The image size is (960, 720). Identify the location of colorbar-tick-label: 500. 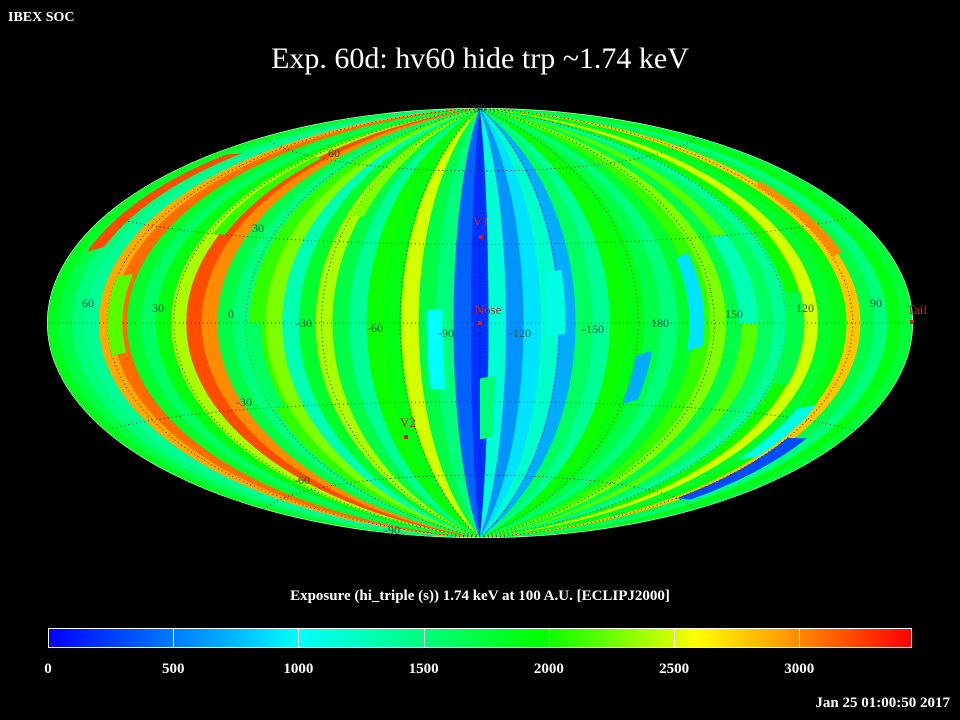
(173, 669).